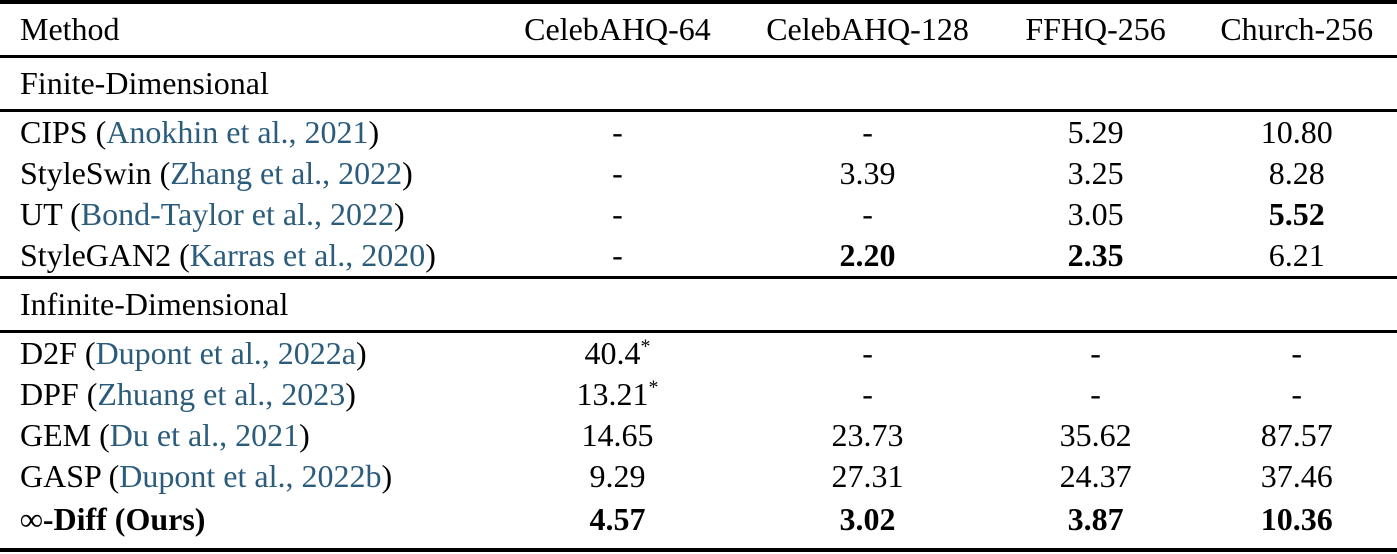  I want to click on column-header-church-256: Church-256, so click(1296, 30).